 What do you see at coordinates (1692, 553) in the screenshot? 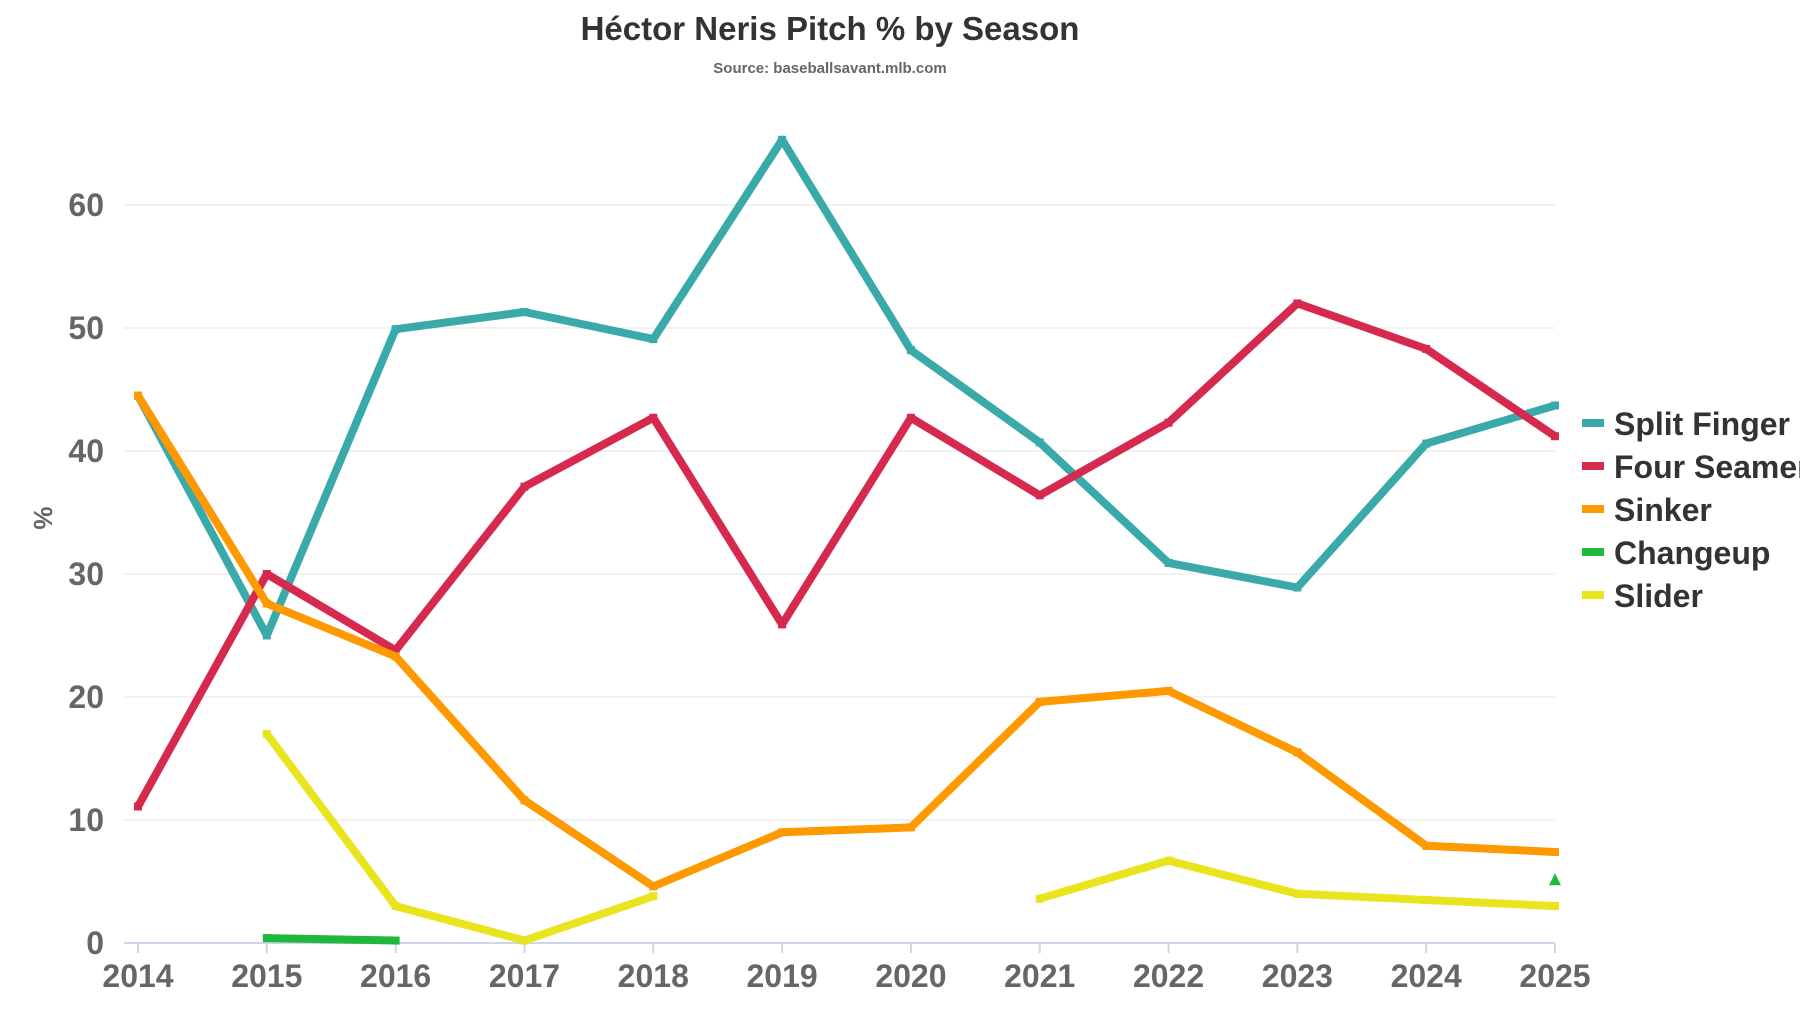
I see `legend-label: Changeup` at bounding box center [1692, 553].